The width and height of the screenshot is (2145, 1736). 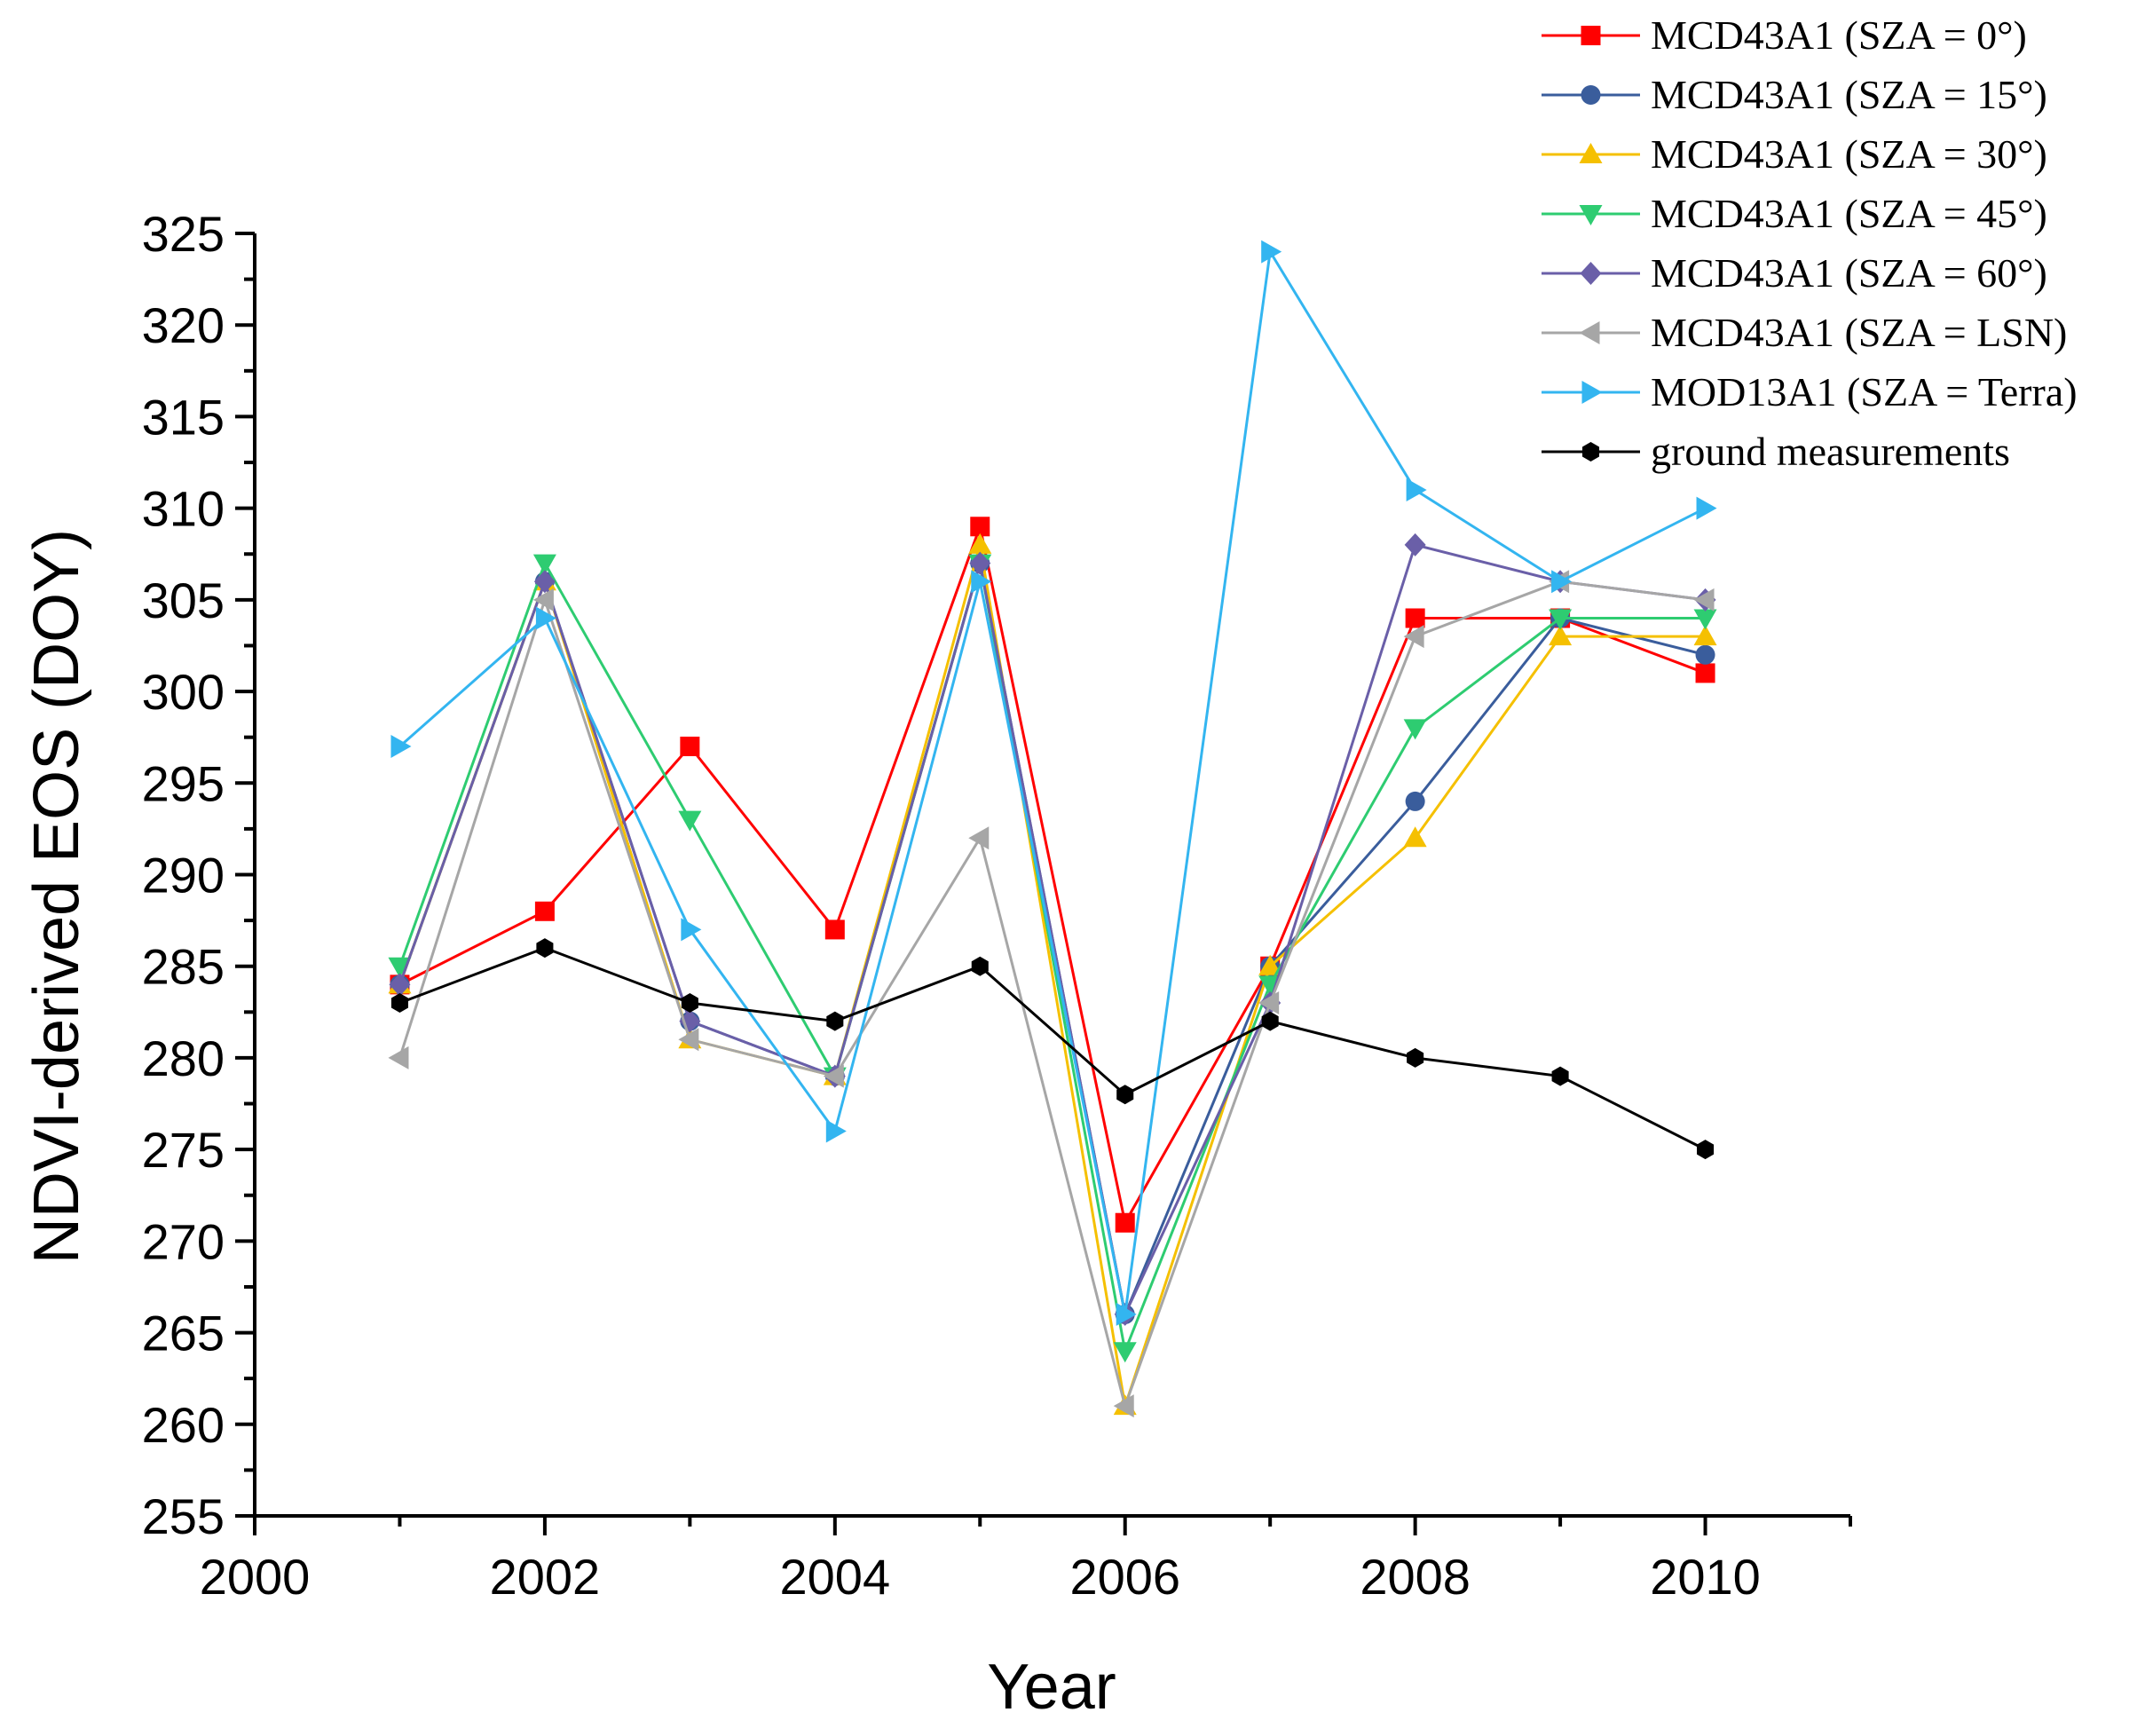 What do you see at coordinates (183, 783) in the screenshot?
I see `y-tick-label: 295` at bounding box center [183, 783].